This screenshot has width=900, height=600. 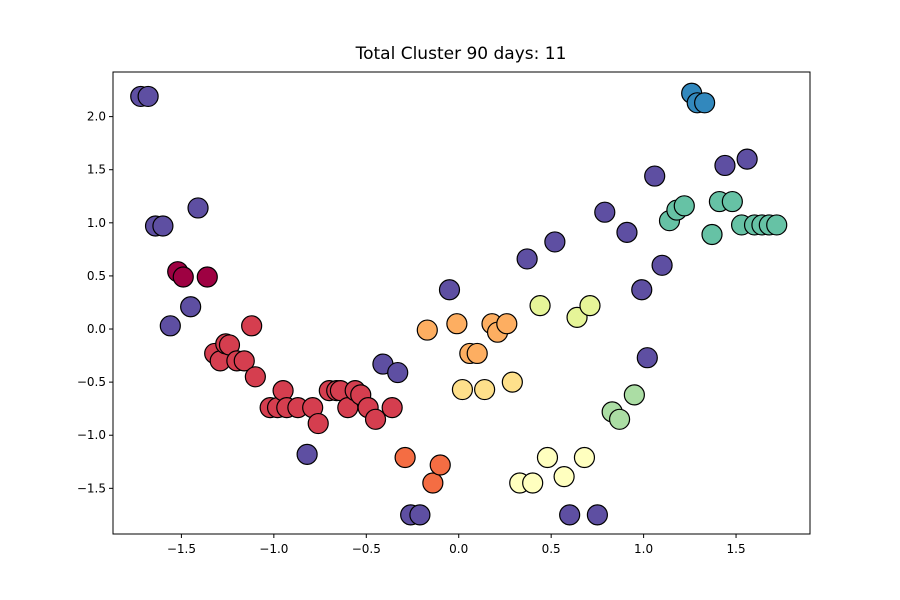 I want to click on chart-title: Total Cluster 90 days: 11, so click(x=461, y=54).